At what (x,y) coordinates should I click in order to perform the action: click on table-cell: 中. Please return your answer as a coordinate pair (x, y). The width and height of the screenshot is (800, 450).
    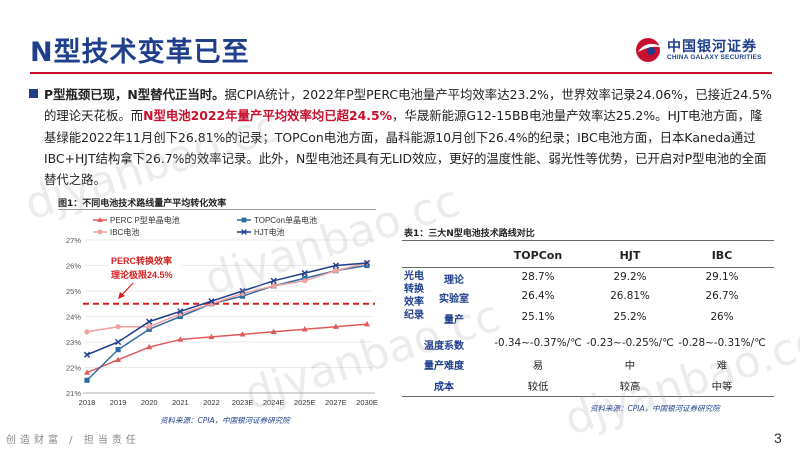
    Looking at the image, I should click on (630, 366).